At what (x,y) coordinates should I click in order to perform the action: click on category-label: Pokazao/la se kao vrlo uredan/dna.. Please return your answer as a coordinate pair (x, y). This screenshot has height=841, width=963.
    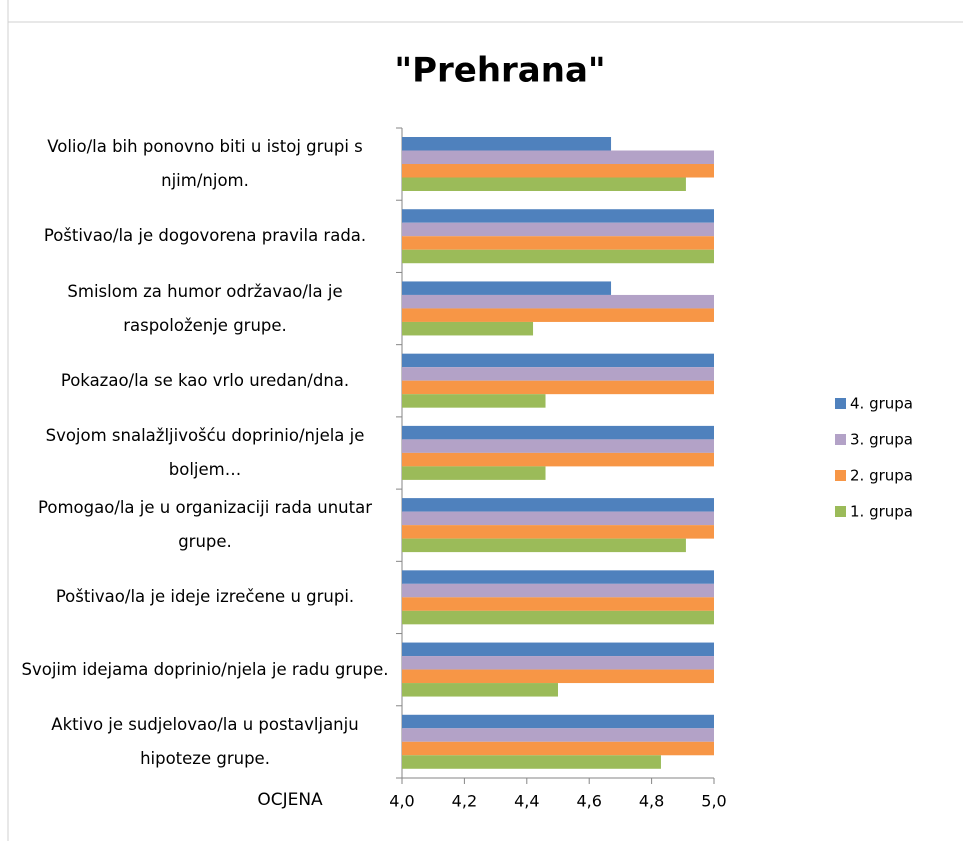
    Looking at the image, I should click on (205, 380).